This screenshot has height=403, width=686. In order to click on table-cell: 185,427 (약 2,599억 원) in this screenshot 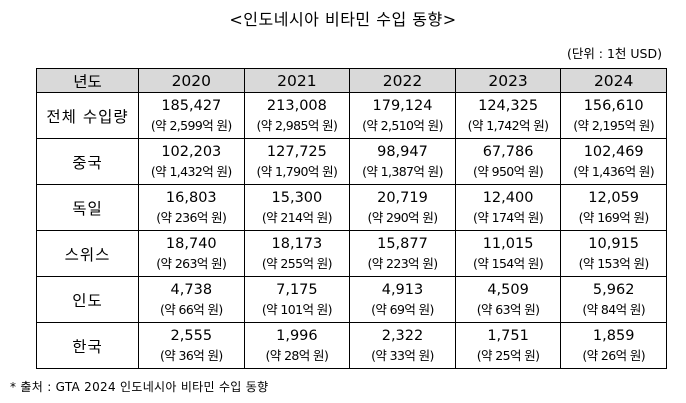, I will do `click(191, 115)`.